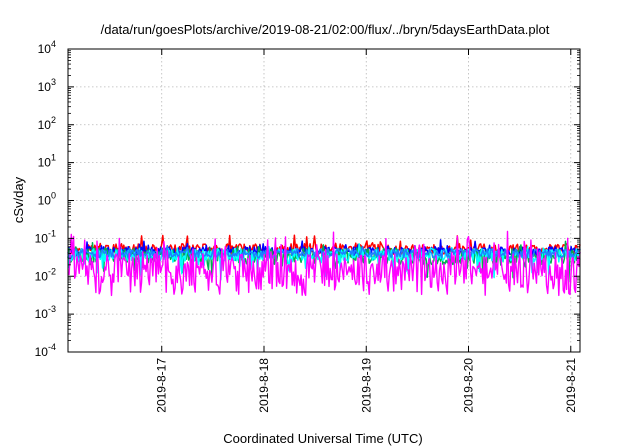  Describe the element at coordinates (571, 385) in the screenshot. I see `x-tick-label: 2019-8-21` at that location.